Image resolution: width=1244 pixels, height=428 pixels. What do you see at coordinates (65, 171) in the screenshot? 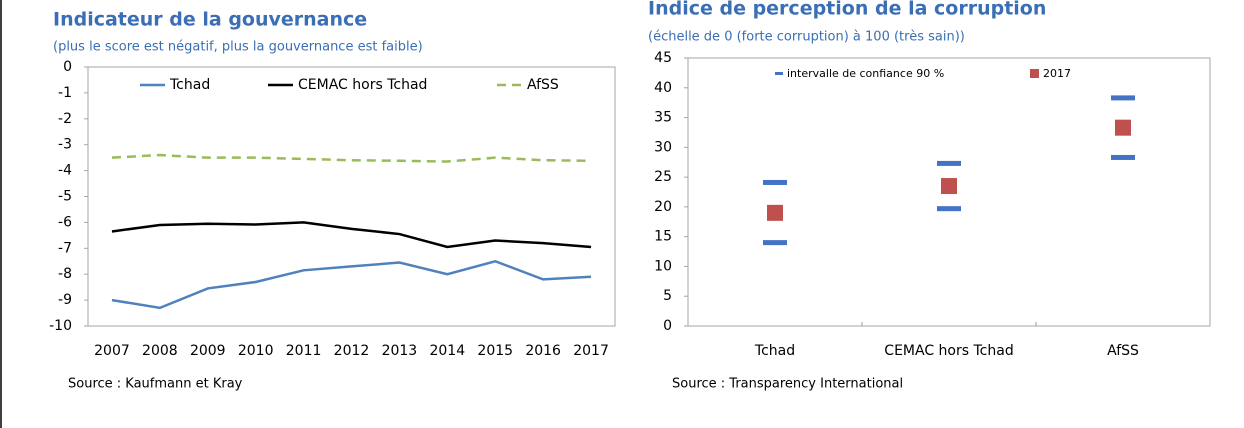
I see `y-tick-label: -4` at bounding box center [65, 171].